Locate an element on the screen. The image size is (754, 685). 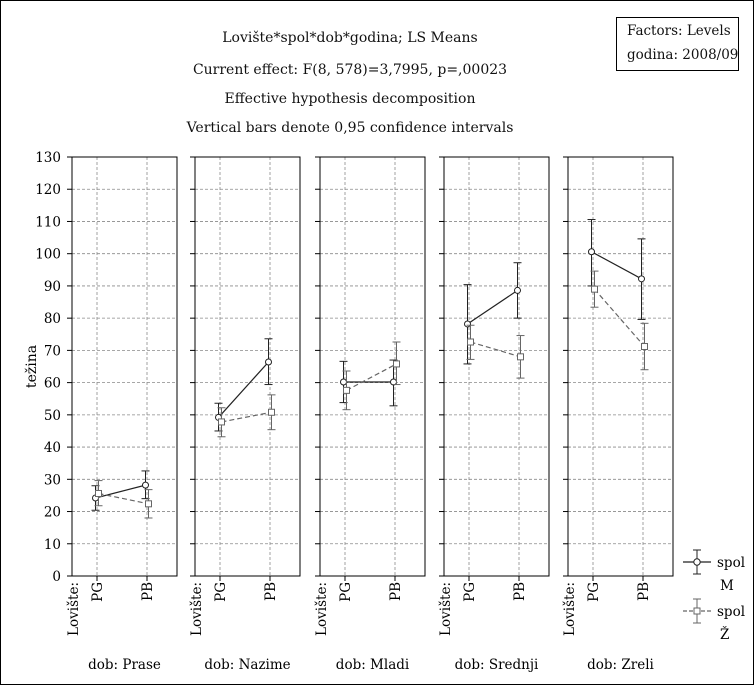
panel-label: dob: Zreli is located at coordinates (620, 665).